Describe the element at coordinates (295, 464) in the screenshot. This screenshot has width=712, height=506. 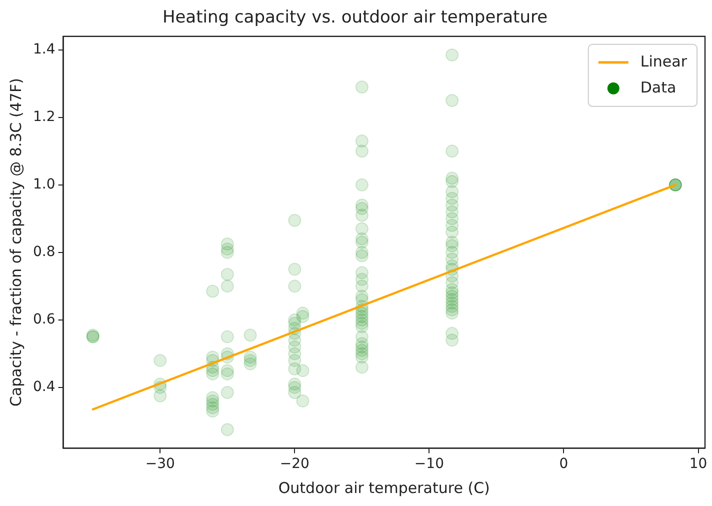
I see `x-tick-label: −20` at that location.